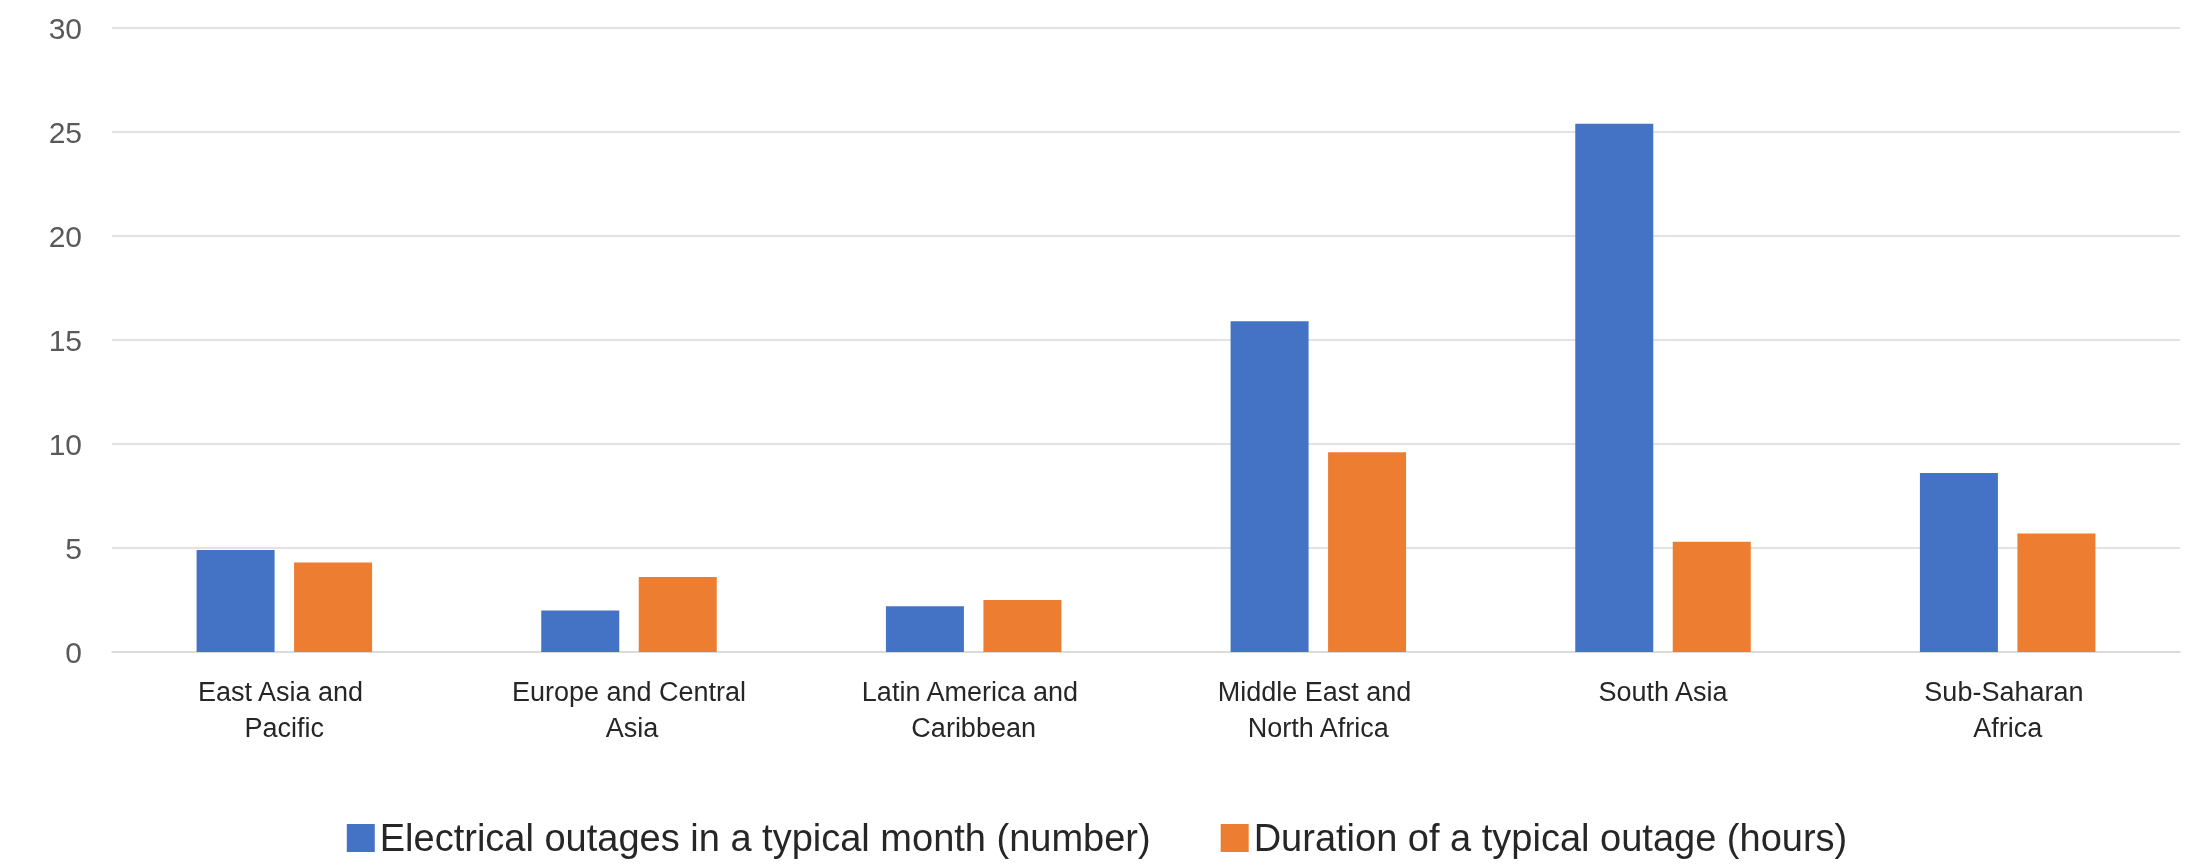 Image resolution: width=2194 pixels, height=866 pixels. I want to click on legend-label: Electrical outages in a typical month (number), so click(765, 838).